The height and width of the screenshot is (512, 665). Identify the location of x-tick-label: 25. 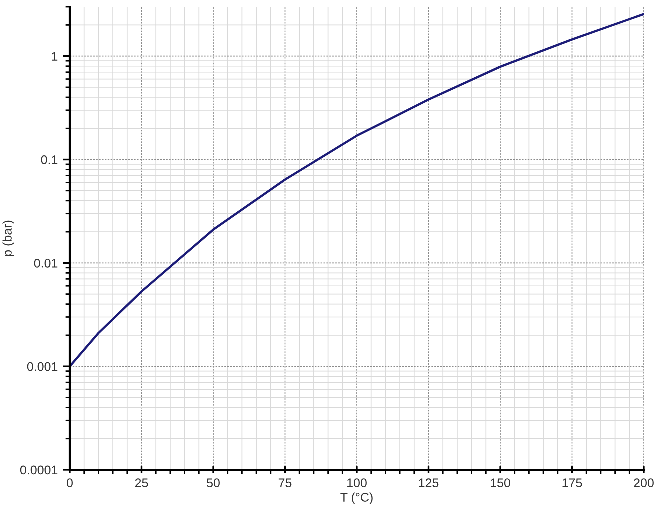
(141, 483).